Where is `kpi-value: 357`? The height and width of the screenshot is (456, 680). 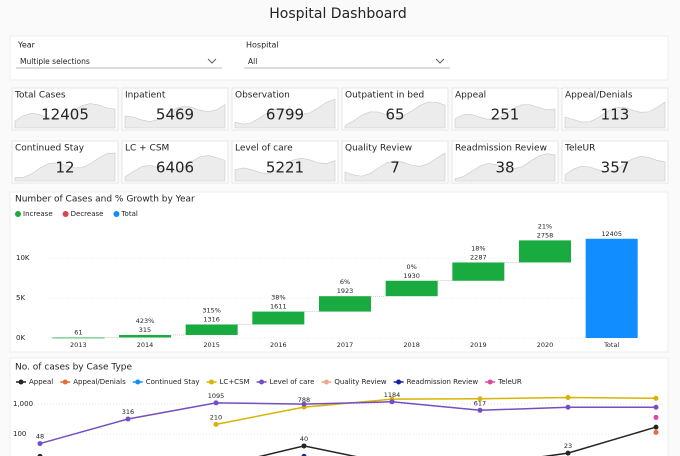 kpi-value: 357 is located at coordinates (615, 168).